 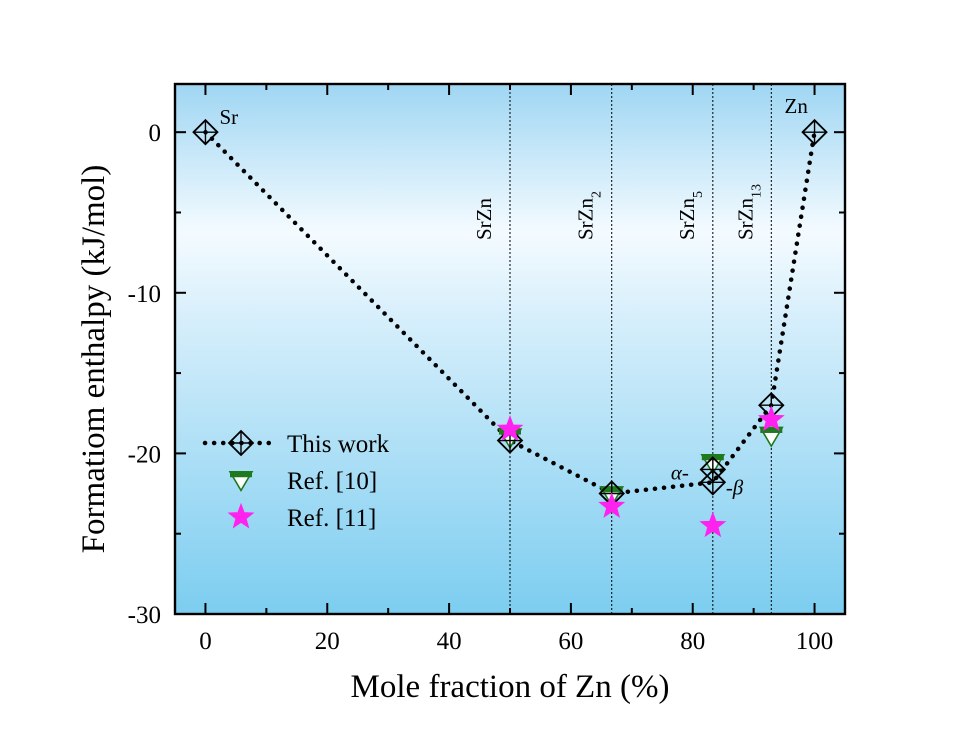 What do you see at coordinates (449, 641) in the screenshot?
I see `x-tick-label-2: 40` at bounding box center [449, 641].